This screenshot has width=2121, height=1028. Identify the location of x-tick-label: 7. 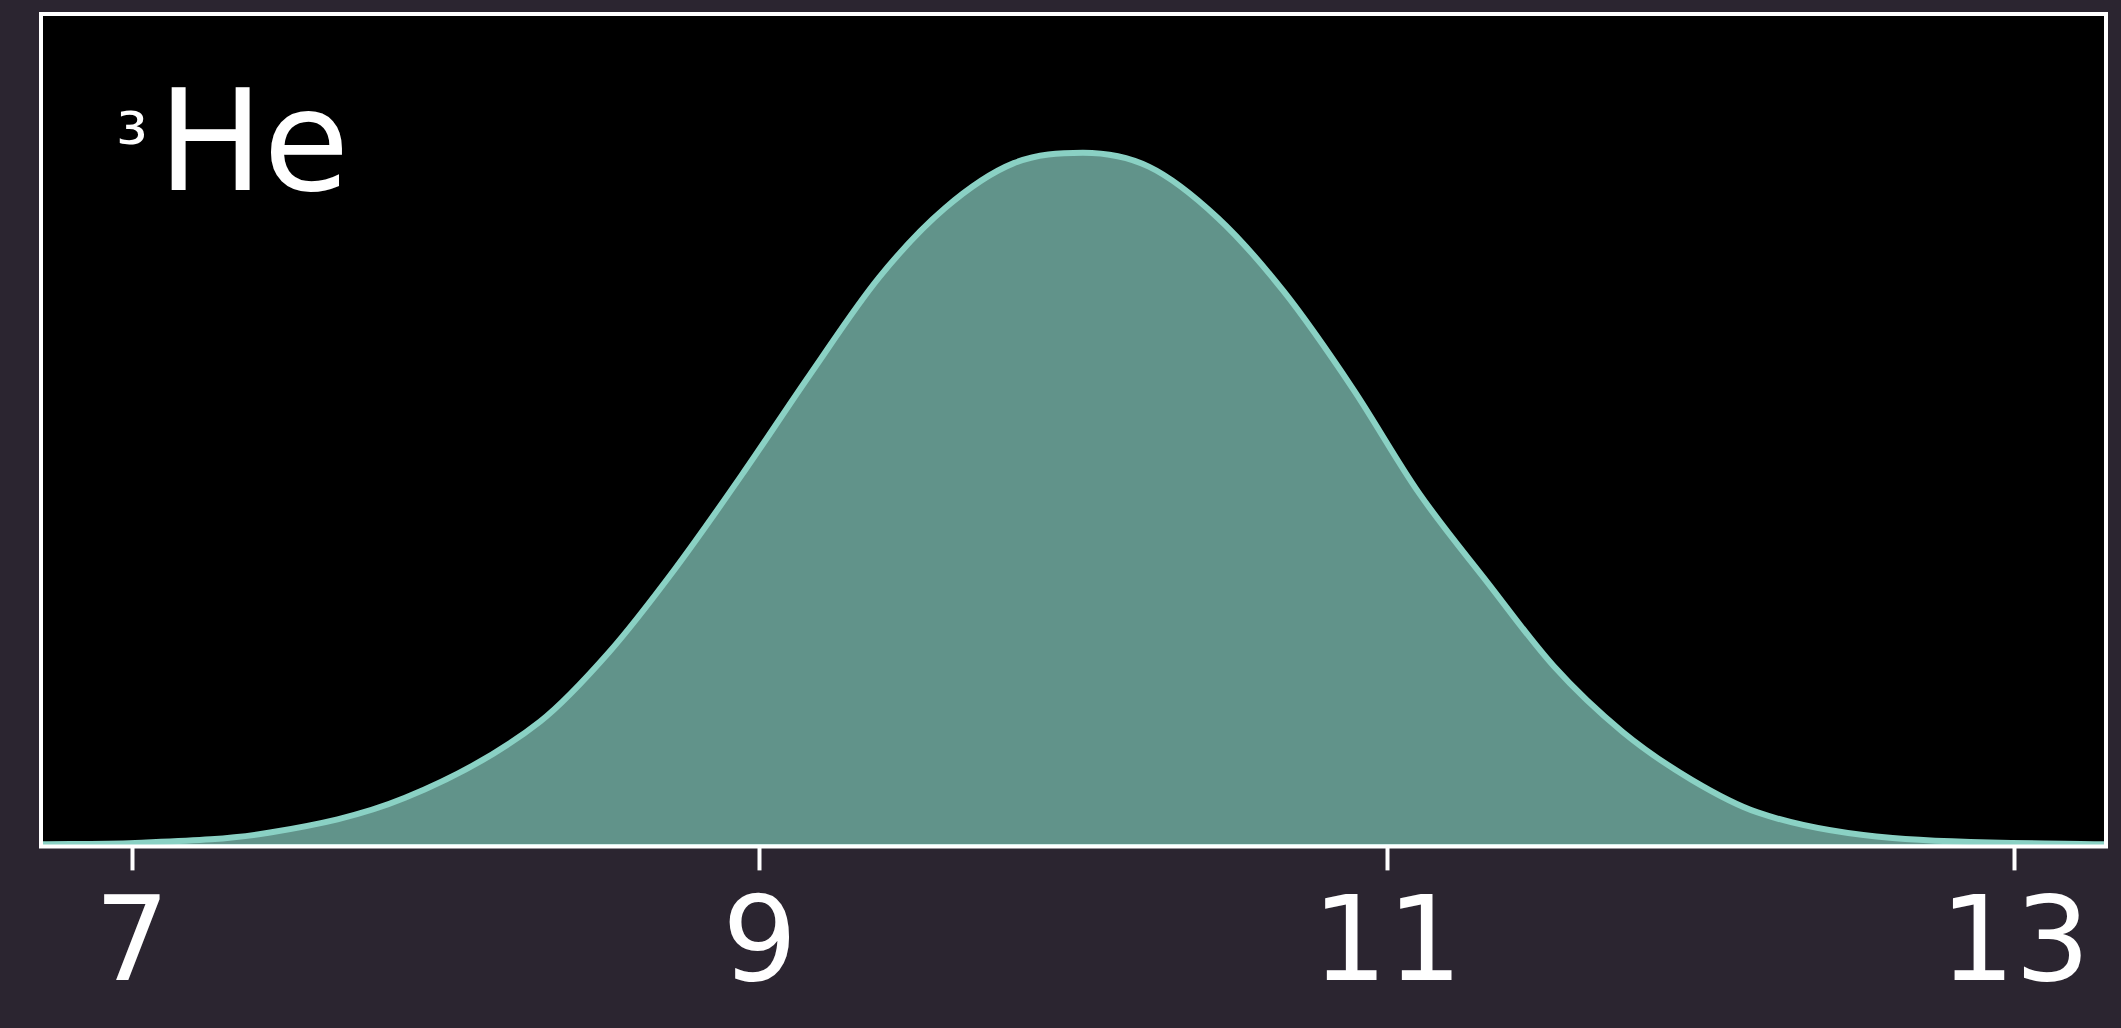
(132, 938).